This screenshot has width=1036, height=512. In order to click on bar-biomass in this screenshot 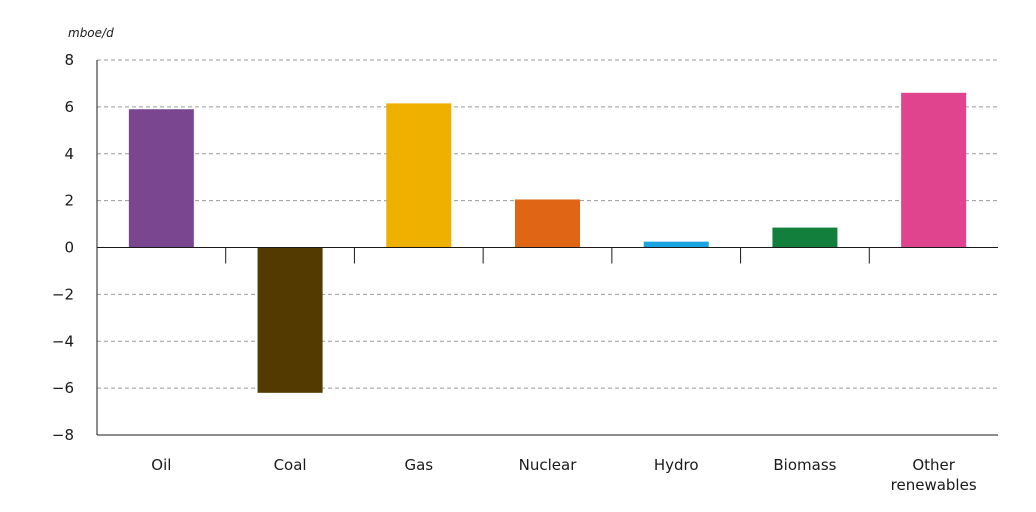, I will do `click(805, 237)`.